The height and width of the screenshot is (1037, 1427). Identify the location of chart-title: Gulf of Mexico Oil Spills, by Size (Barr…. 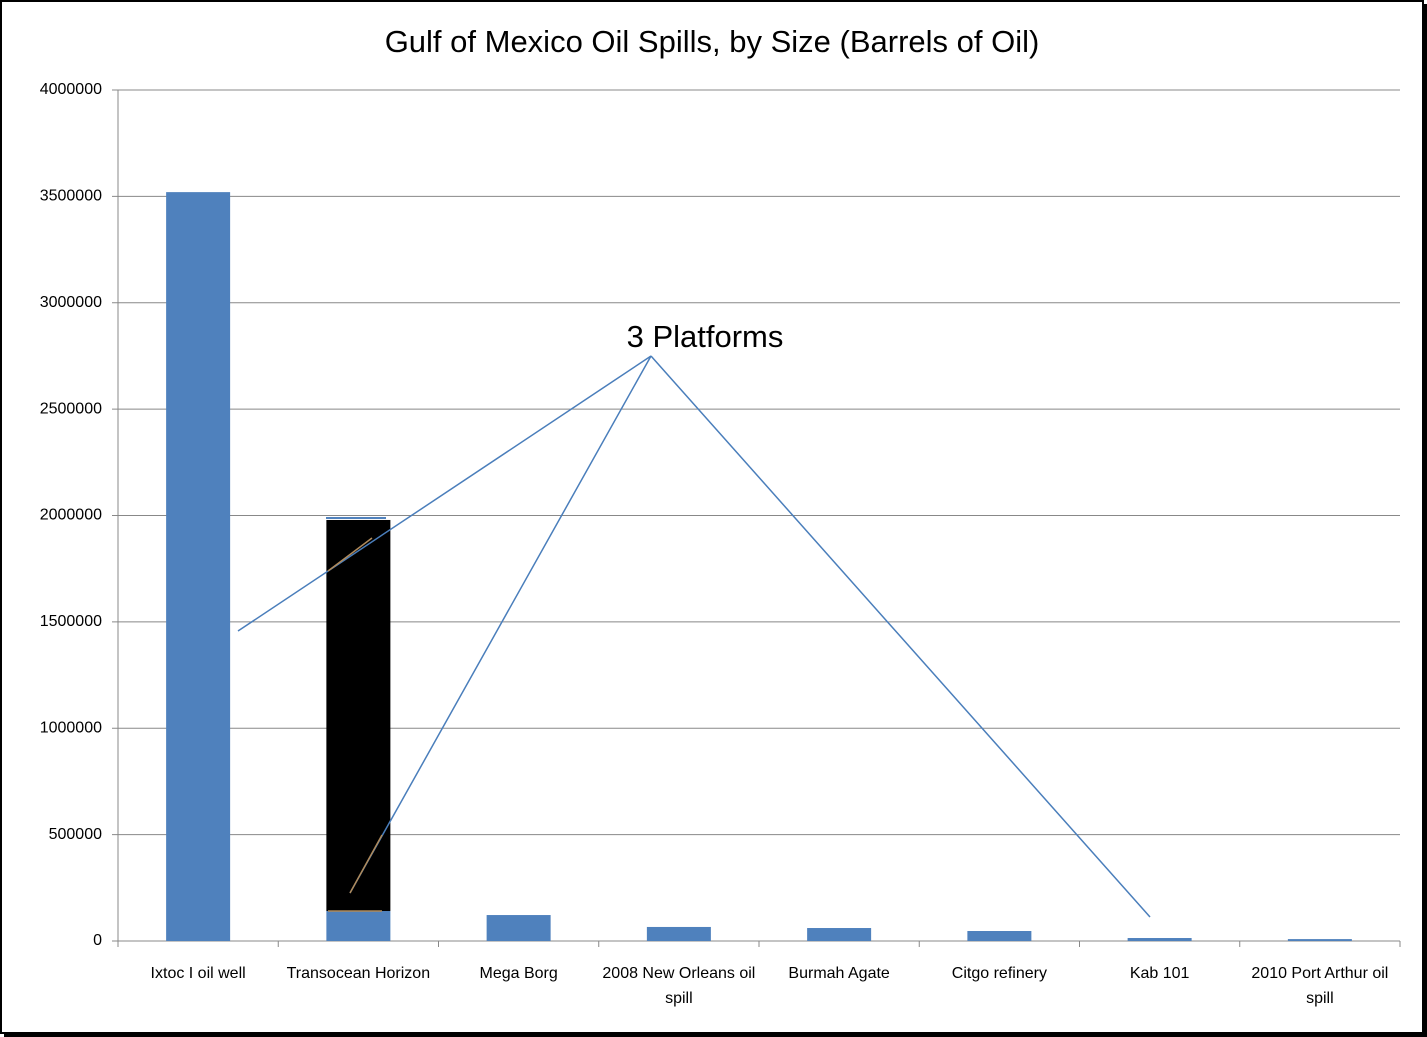
(712, 41).